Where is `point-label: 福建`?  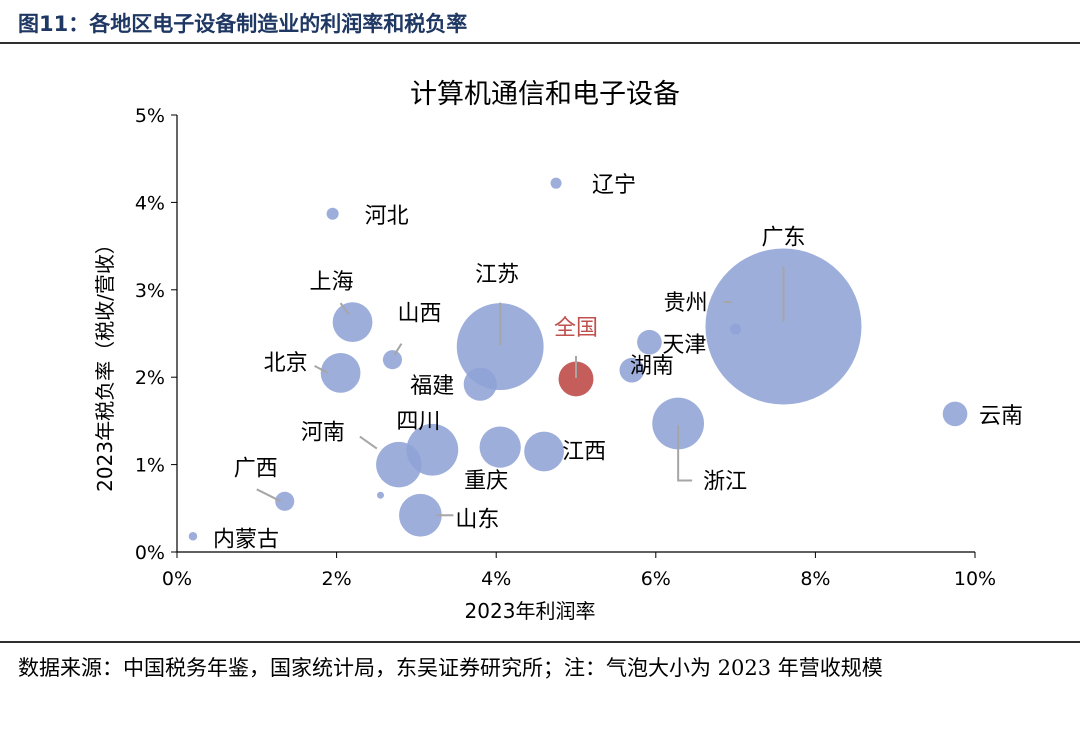 point-label: 福建 is located at coordinates (432, 386).